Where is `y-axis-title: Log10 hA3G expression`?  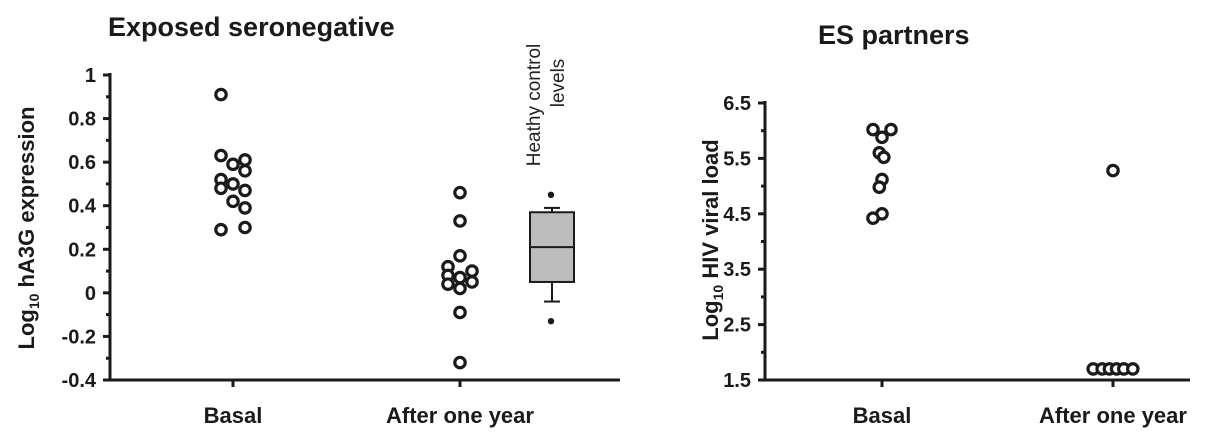 y-axis-title: Log10 hA3G expression is located at coordinates (28, 228).